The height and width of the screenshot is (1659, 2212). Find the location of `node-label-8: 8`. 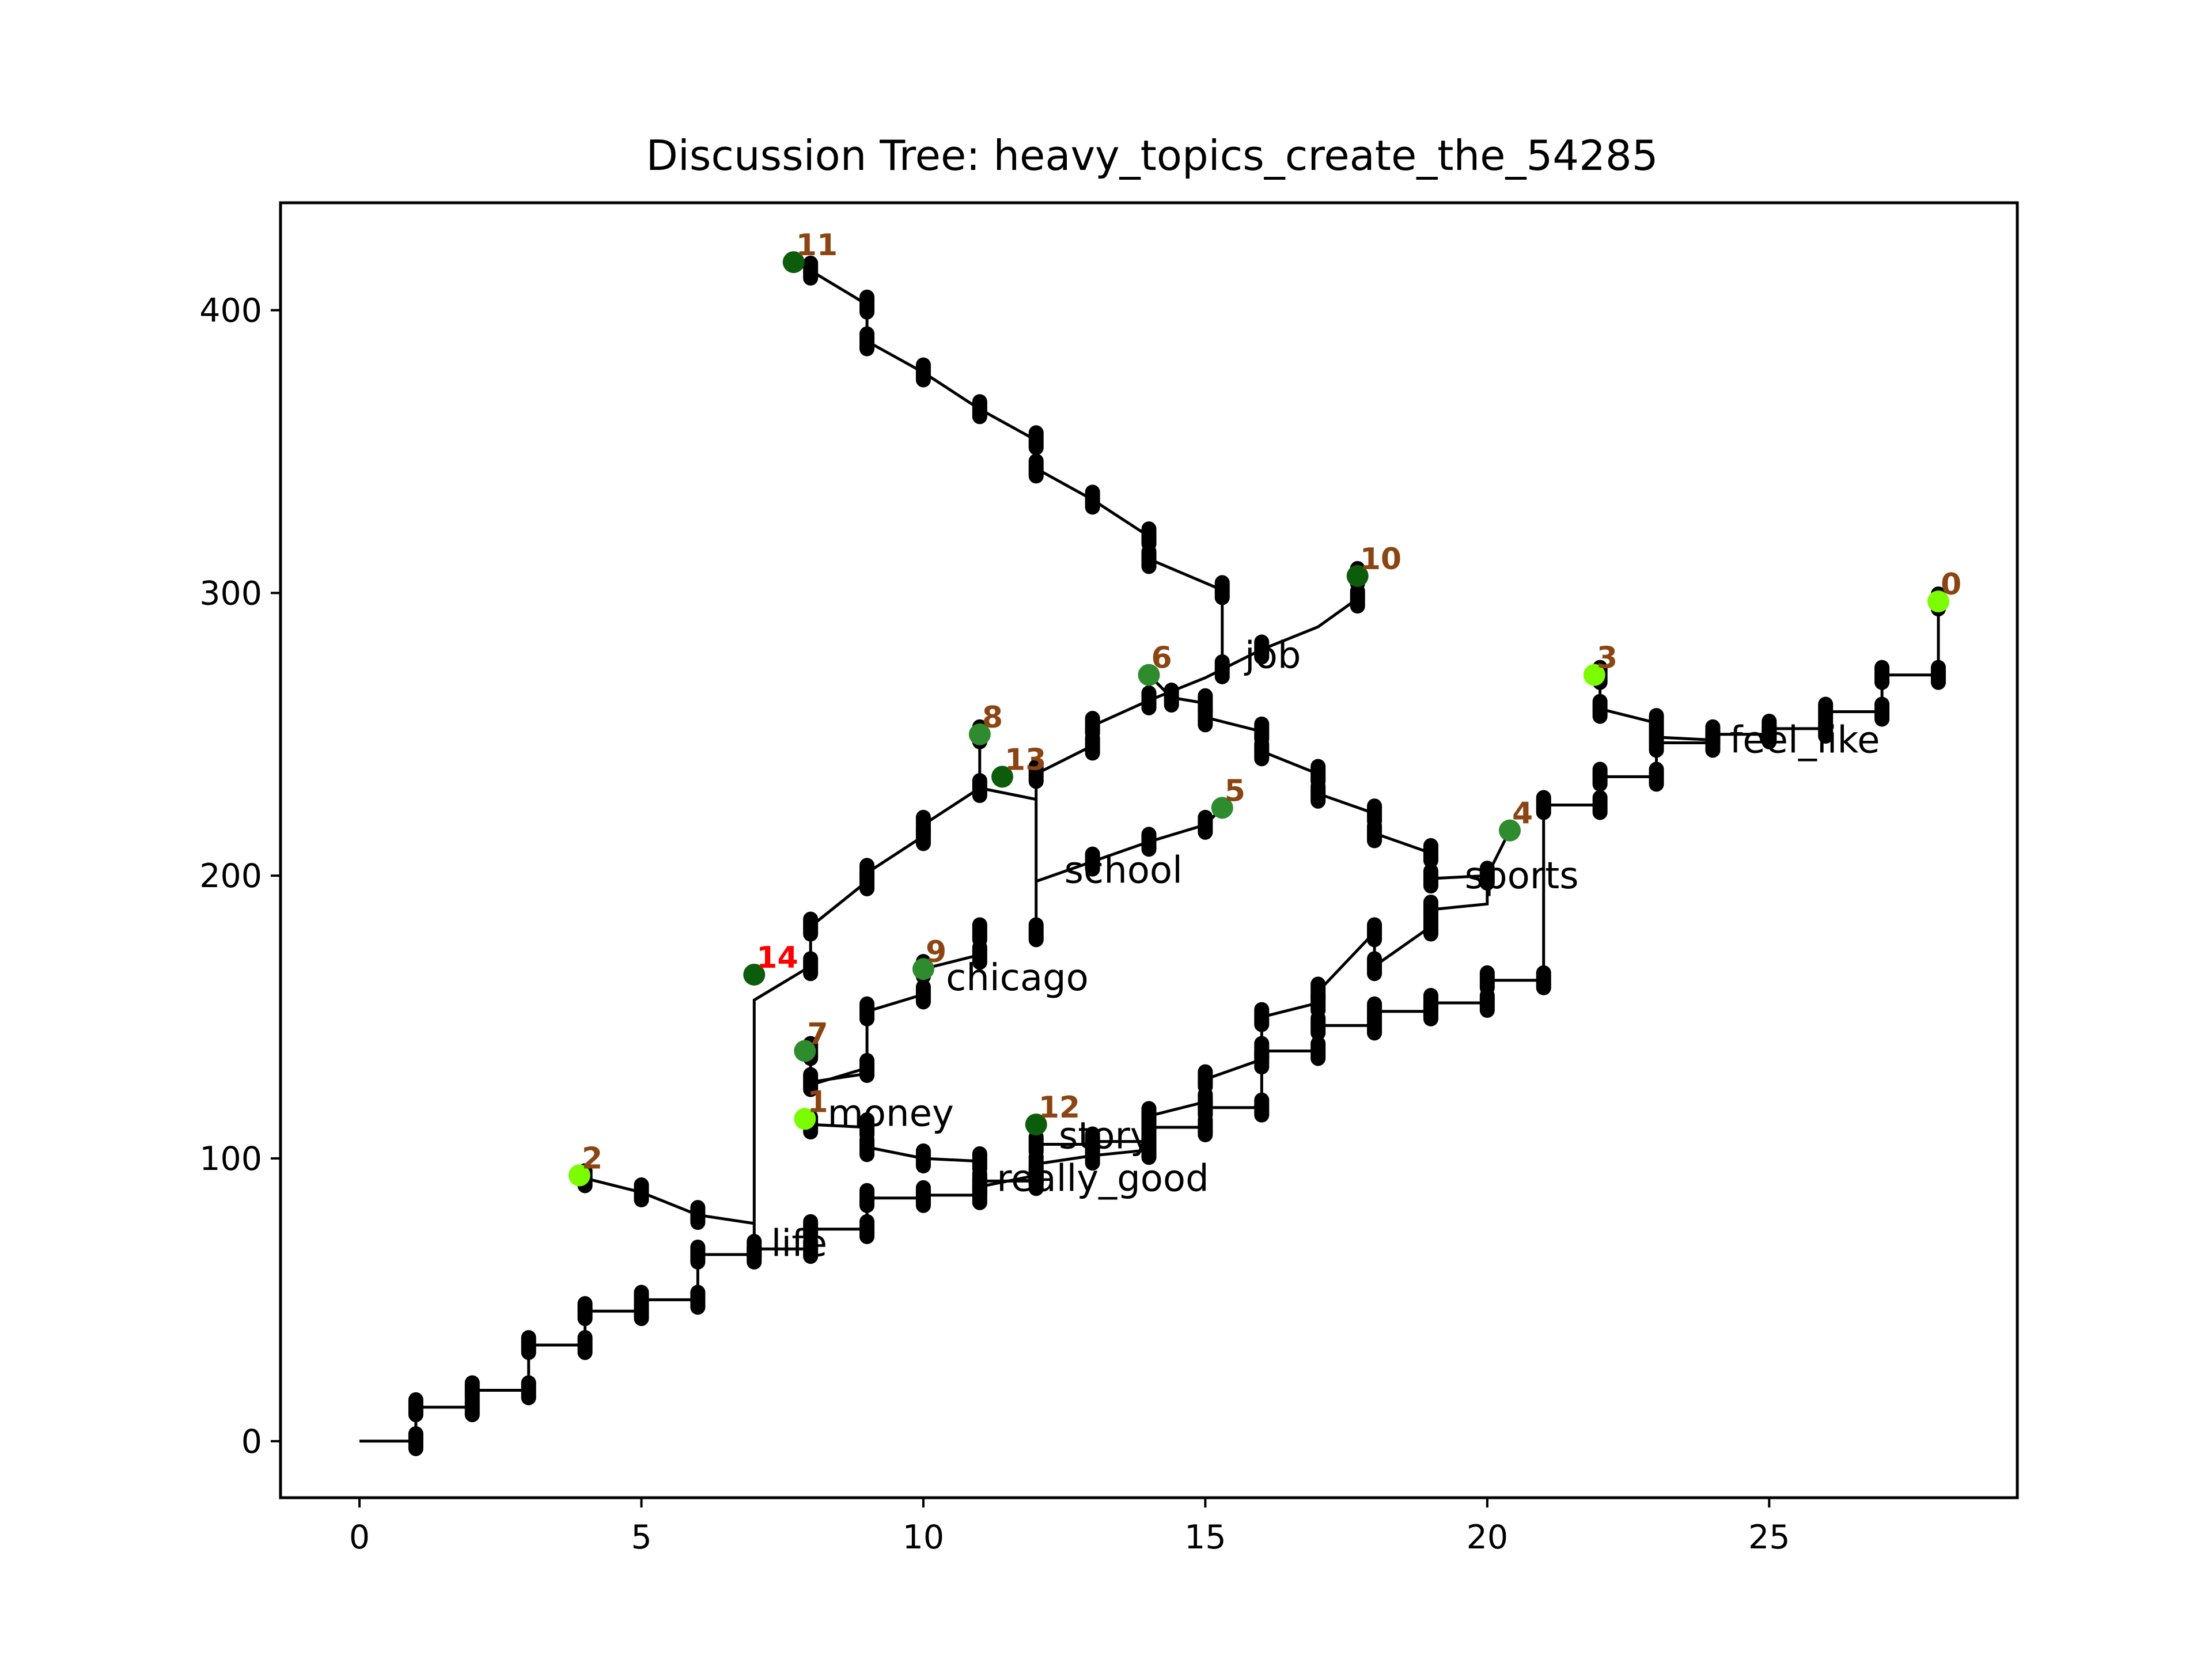

node-label-8: 8 is located at coordinates (992, 717).